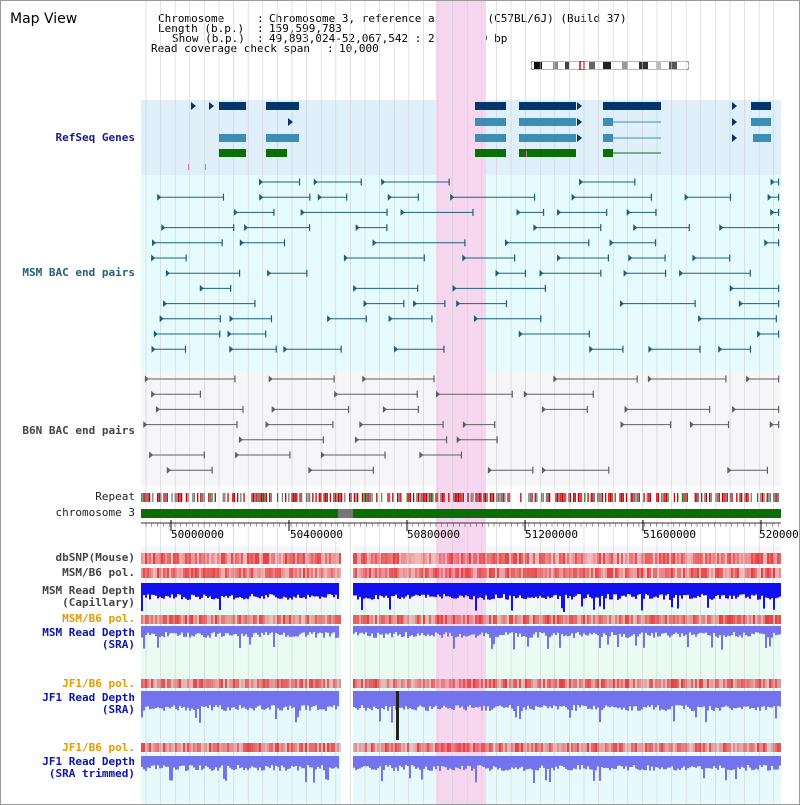 Image resolution: width=800 pixels, height=805 pixels. What do you see at coordinates (88, 590) in the screenshot?
I see `track-label-msm-read-cap: MSM Read Depth` at bounding box center [88, 590].